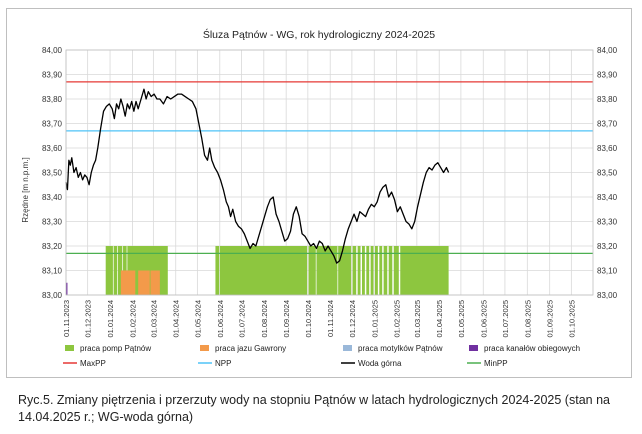  I want to click on y-tick-label-left: 83,70, so click(52, 124).